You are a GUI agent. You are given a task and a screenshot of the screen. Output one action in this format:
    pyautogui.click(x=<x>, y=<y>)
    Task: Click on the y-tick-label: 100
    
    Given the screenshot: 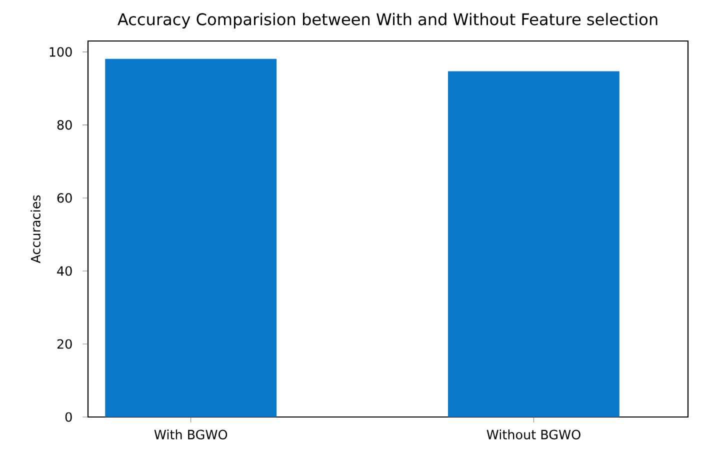 What is the action you would take?
    pyautogui.click(x=61, y=52)
    